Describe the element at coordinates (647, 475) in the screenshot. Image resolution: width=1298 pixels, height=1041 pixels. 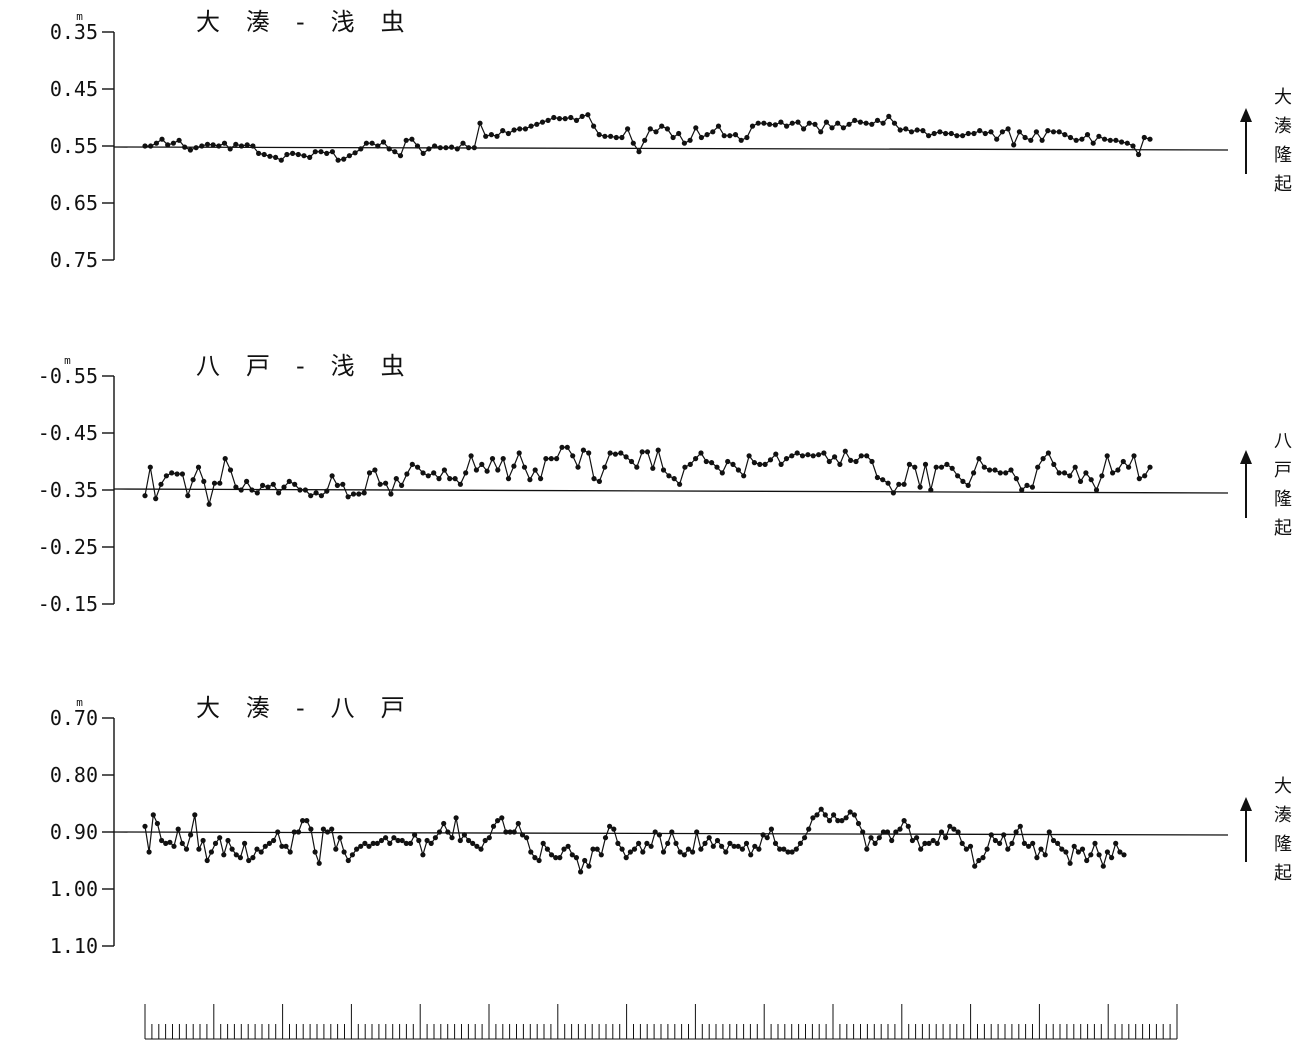
I see `series-points` at that location.